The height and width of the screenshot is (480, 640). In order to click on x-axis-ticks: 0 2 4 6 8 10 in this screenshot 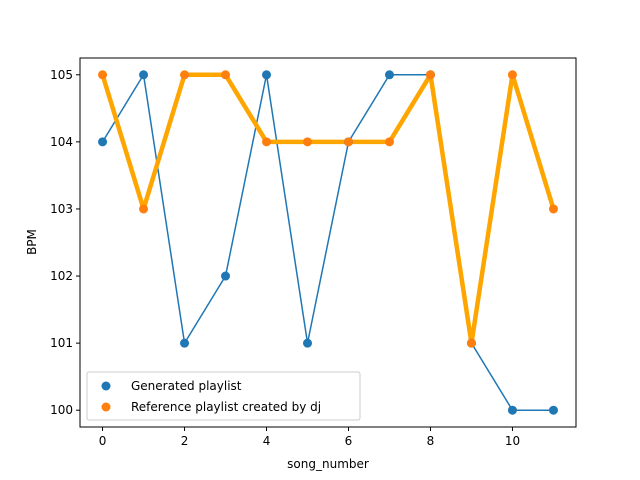, I will do `click(309, 437)`.